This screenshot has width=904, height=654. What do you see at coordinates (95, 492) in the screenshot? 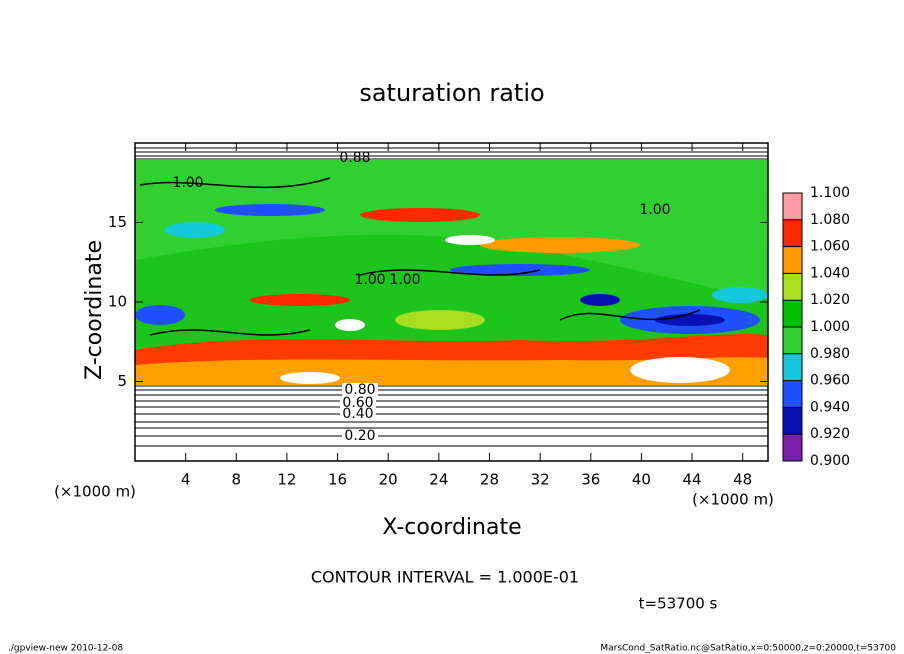
I see `y-unit: (×1000 m)` at bounding box center [95, 492].